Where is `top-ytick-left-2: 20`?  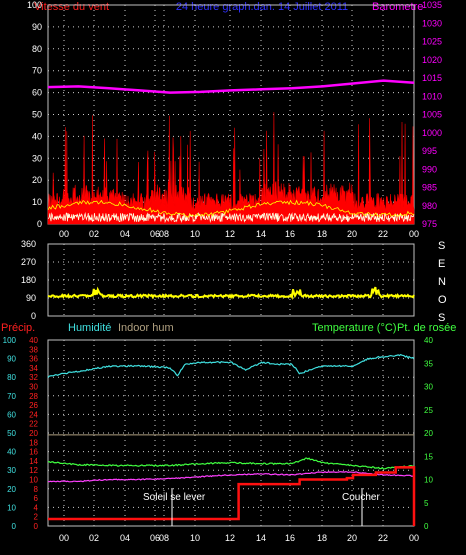 top-ytick-left-2: 20 is located at coordinates (37, 180).